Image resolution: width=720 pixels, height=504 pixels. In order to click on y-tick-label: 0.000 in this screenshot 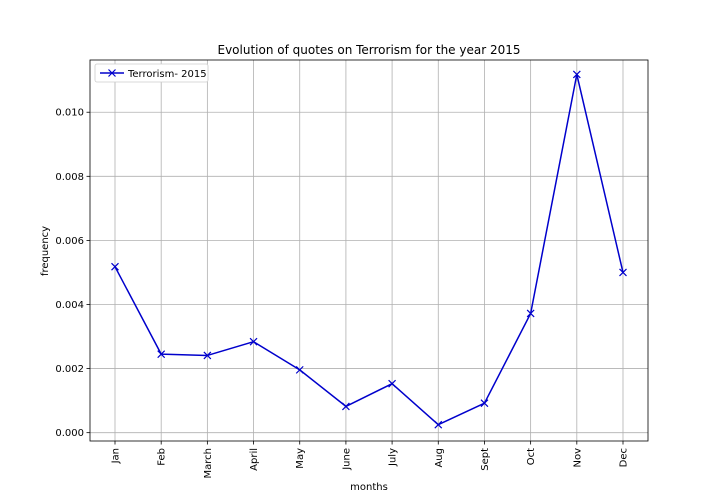, I will do `click(69, 433)`.